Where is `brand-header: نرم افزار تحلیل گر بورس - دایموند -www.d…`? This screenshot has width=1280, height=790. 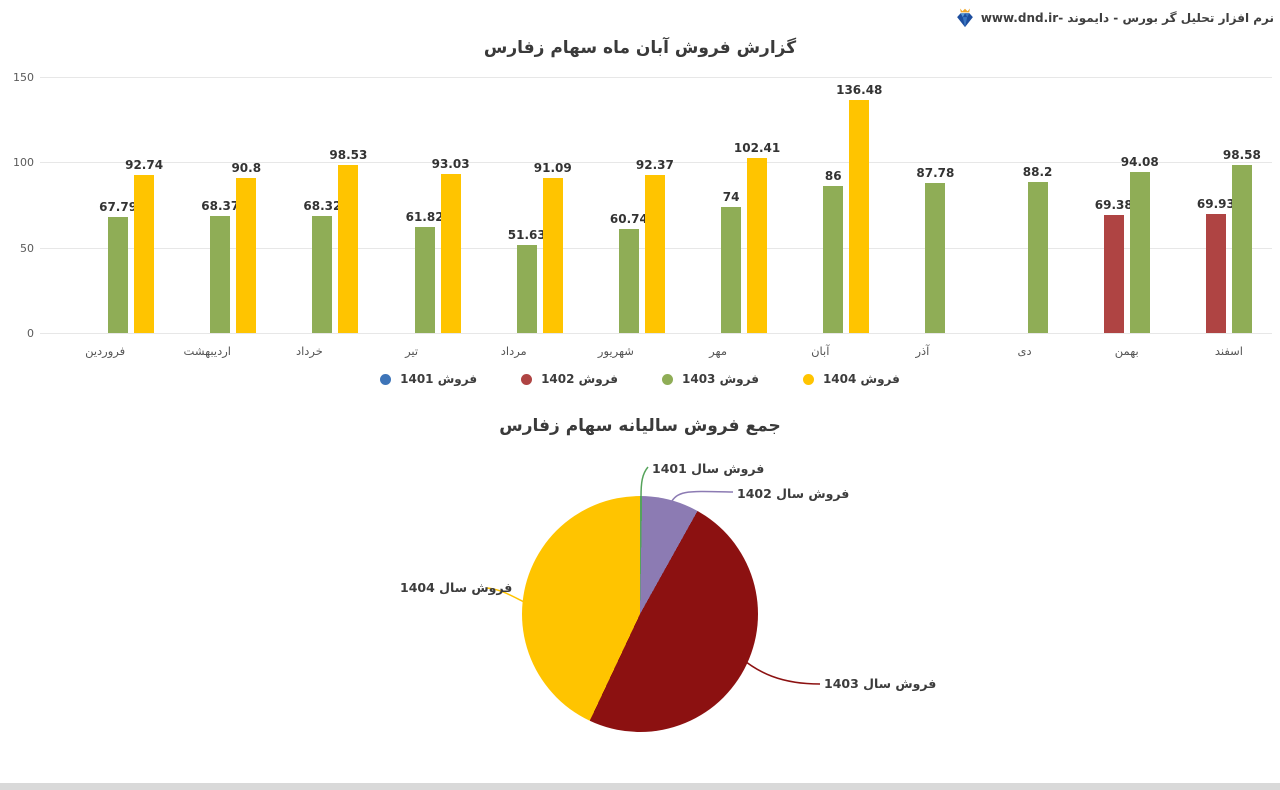
brand-header: نرم افزار تحلیل گر بورس - دایموند -www.d… is located at coordinates (1114, 18).